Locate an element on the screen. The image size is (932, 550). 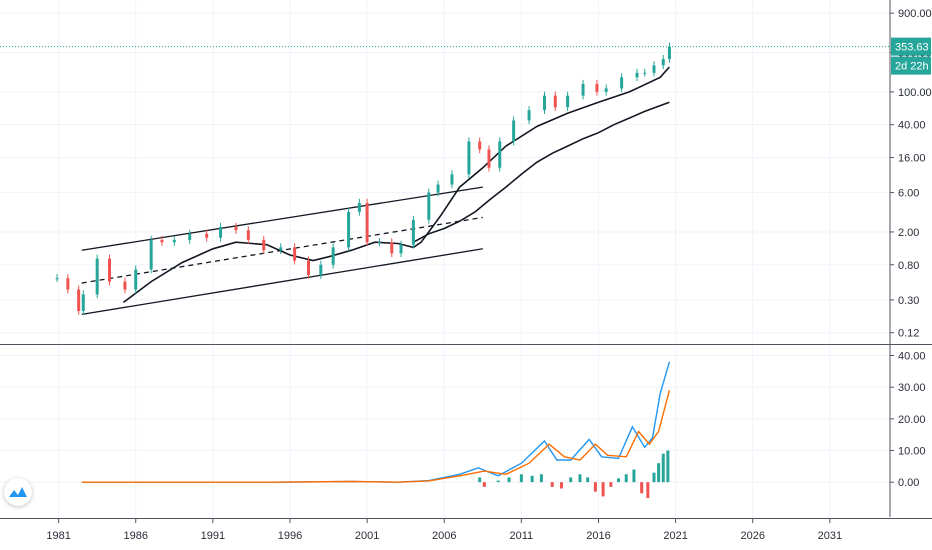
time-tick-label: 2031 is located at coordinates (830, 536).